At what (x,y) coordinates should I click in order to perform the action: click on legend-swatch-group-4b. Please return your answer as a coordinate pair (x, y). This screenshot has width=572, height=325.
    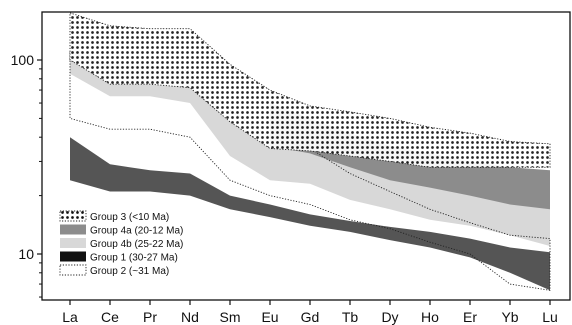
    Looking at the image, I should click on (73, 243).